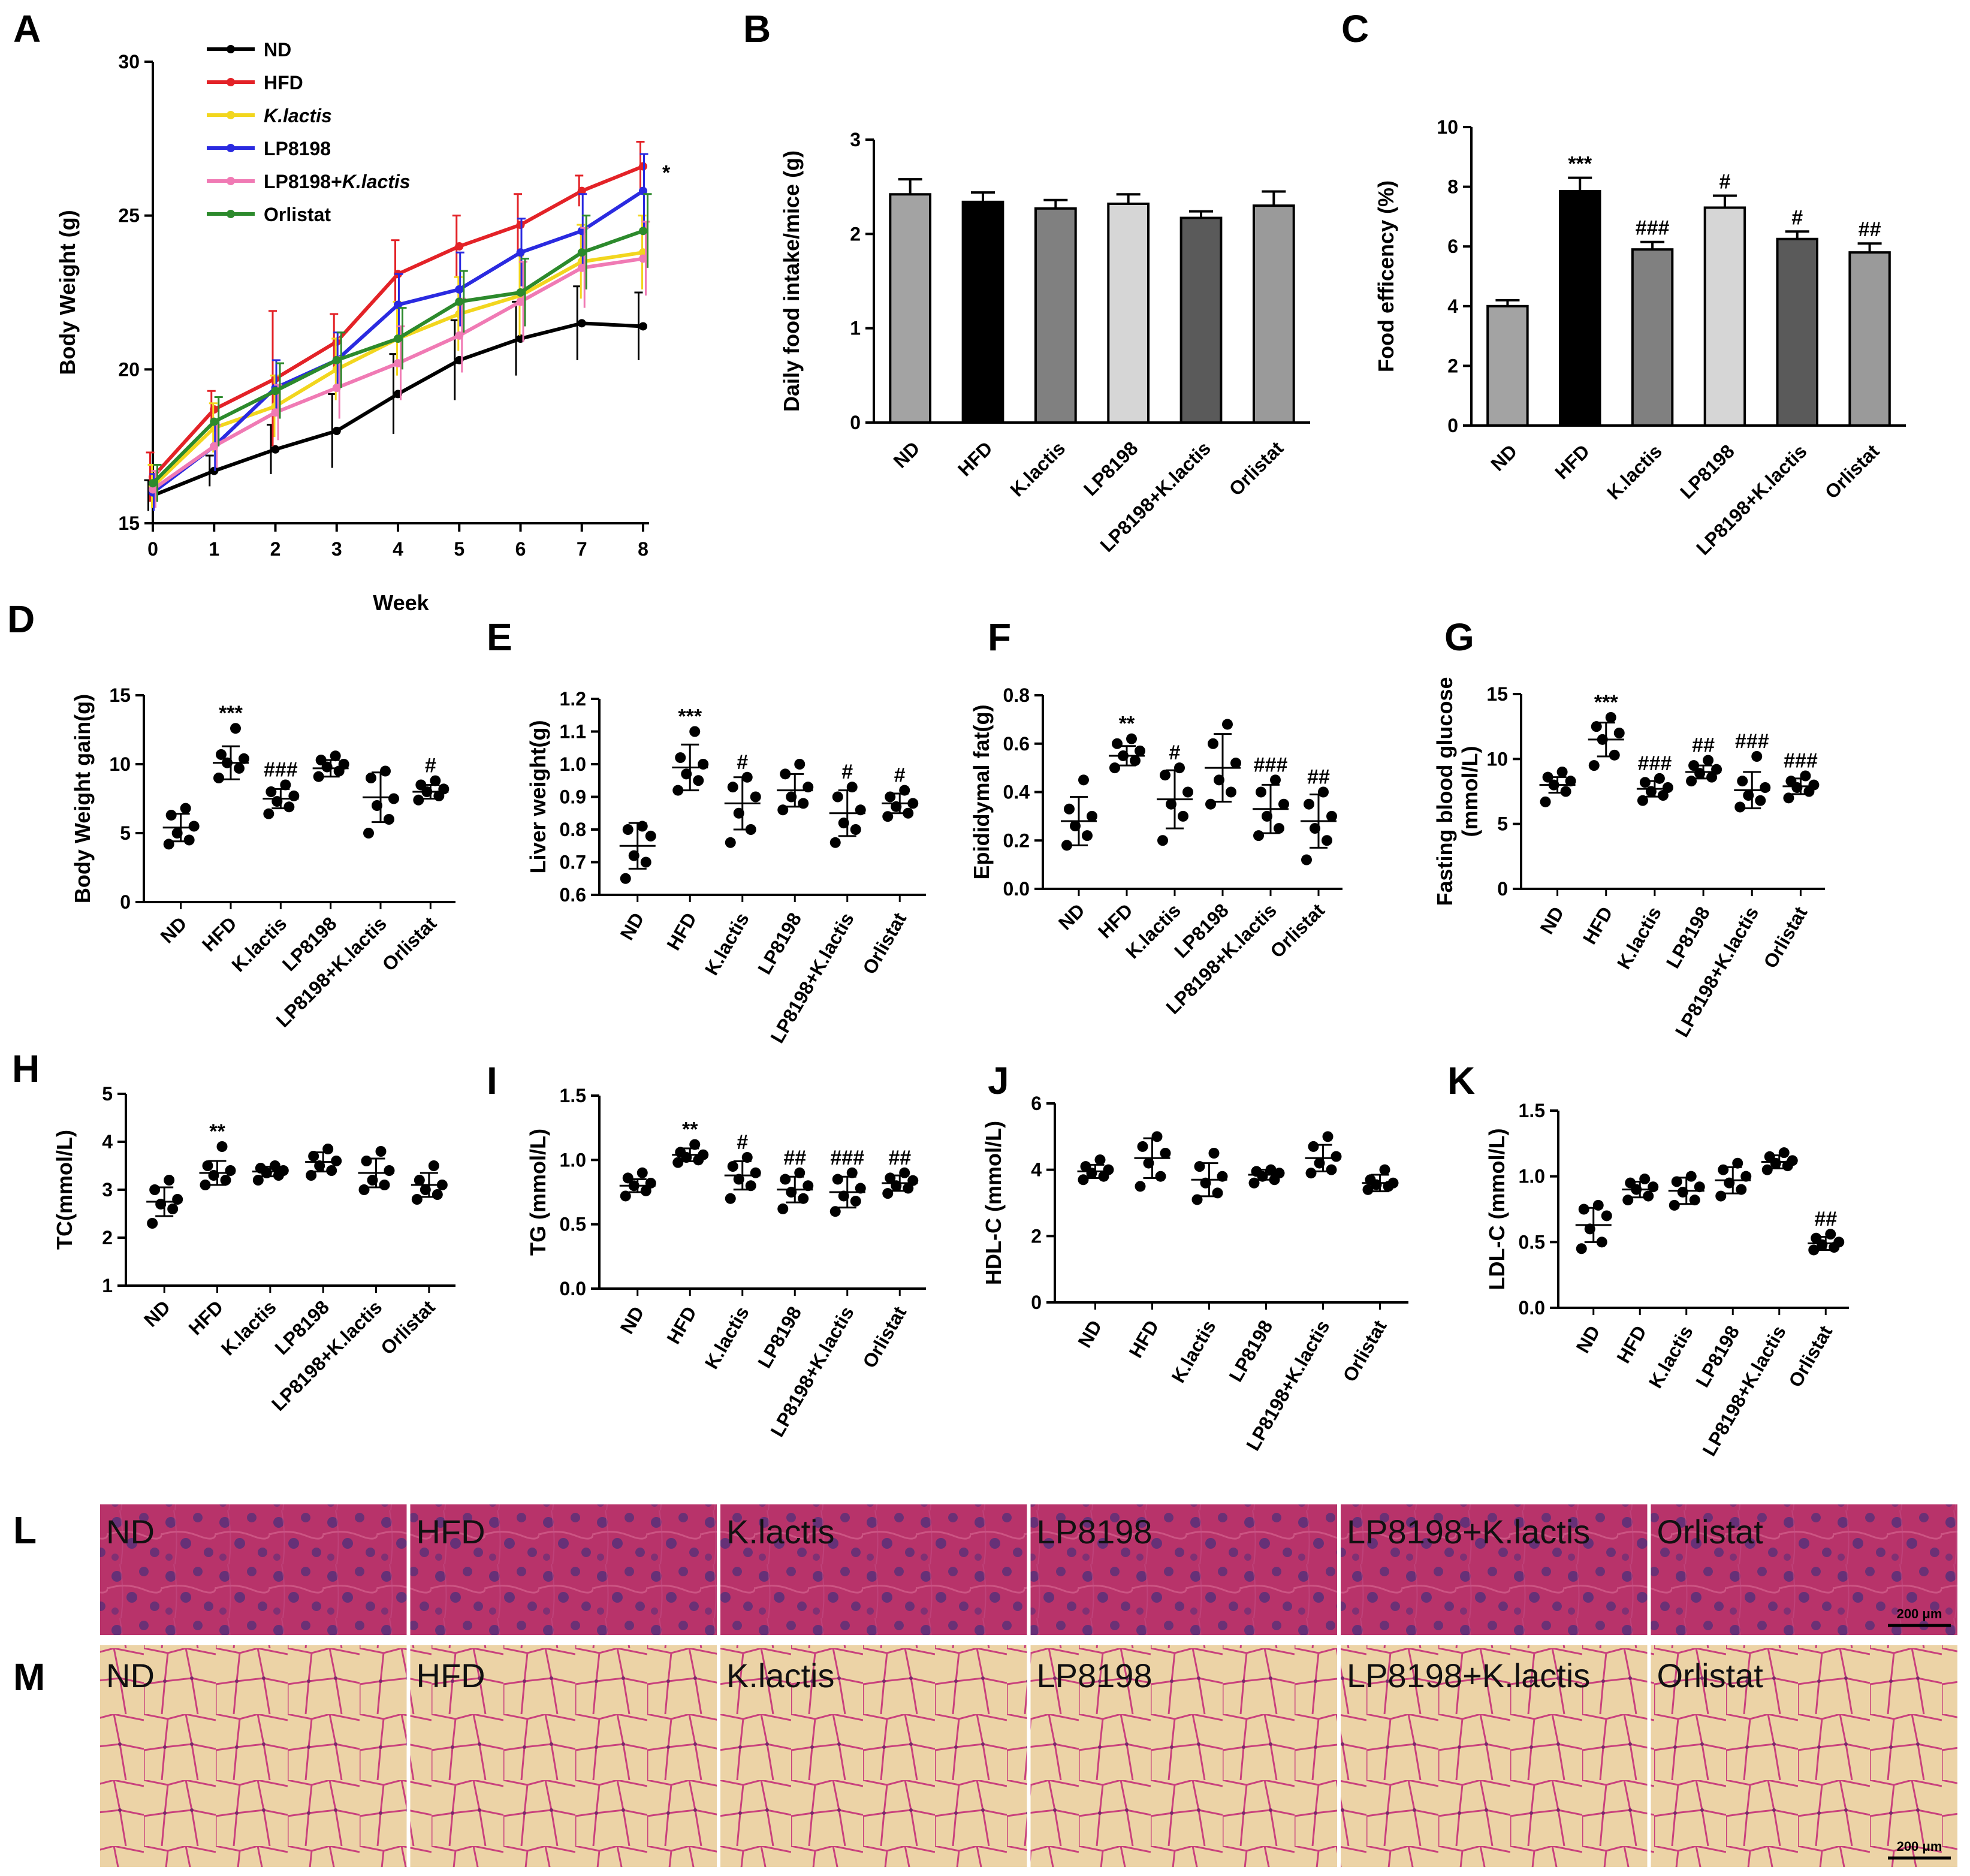  Describe the element at coordinates (1688, 937) in the screenshot. I see `x-tick-label-G: LP8198` at that location.